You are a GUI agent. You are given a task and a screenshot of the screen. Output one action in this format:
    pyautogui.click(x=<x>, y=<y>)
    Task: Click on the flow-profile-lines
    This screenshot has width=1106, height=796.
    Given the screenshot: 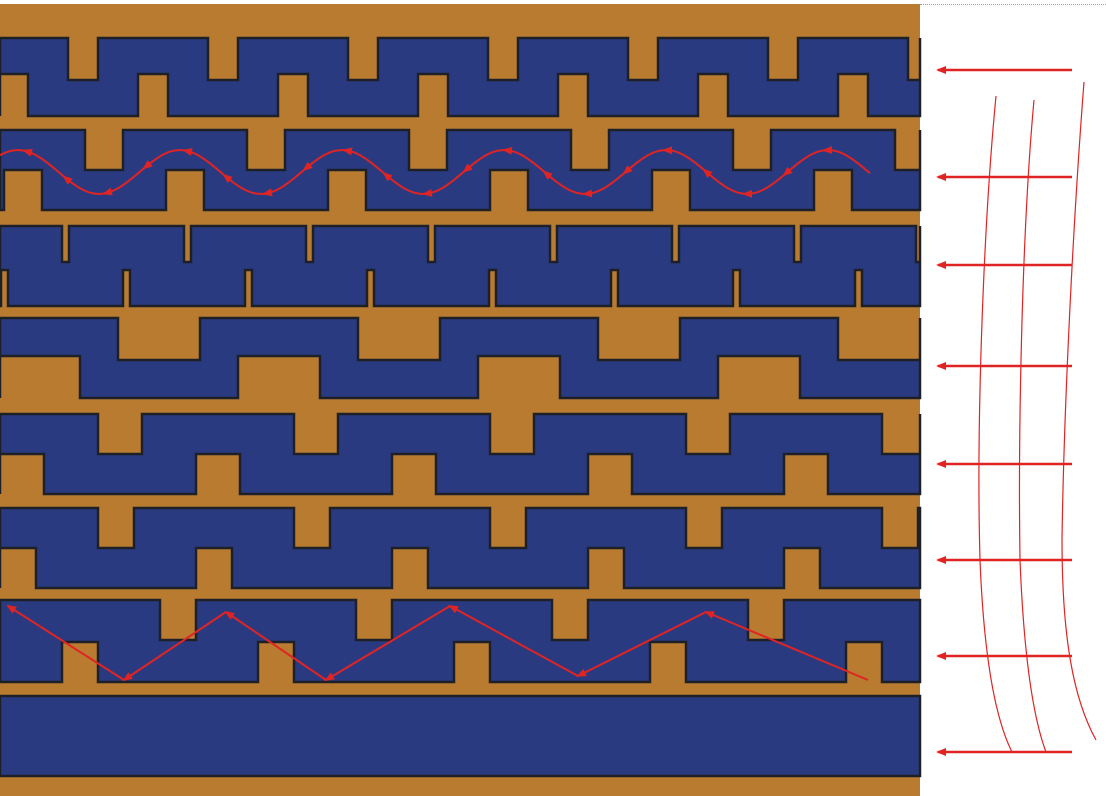 What is the action you would take?
    pyautogui.click(x=1037, y=417)
    